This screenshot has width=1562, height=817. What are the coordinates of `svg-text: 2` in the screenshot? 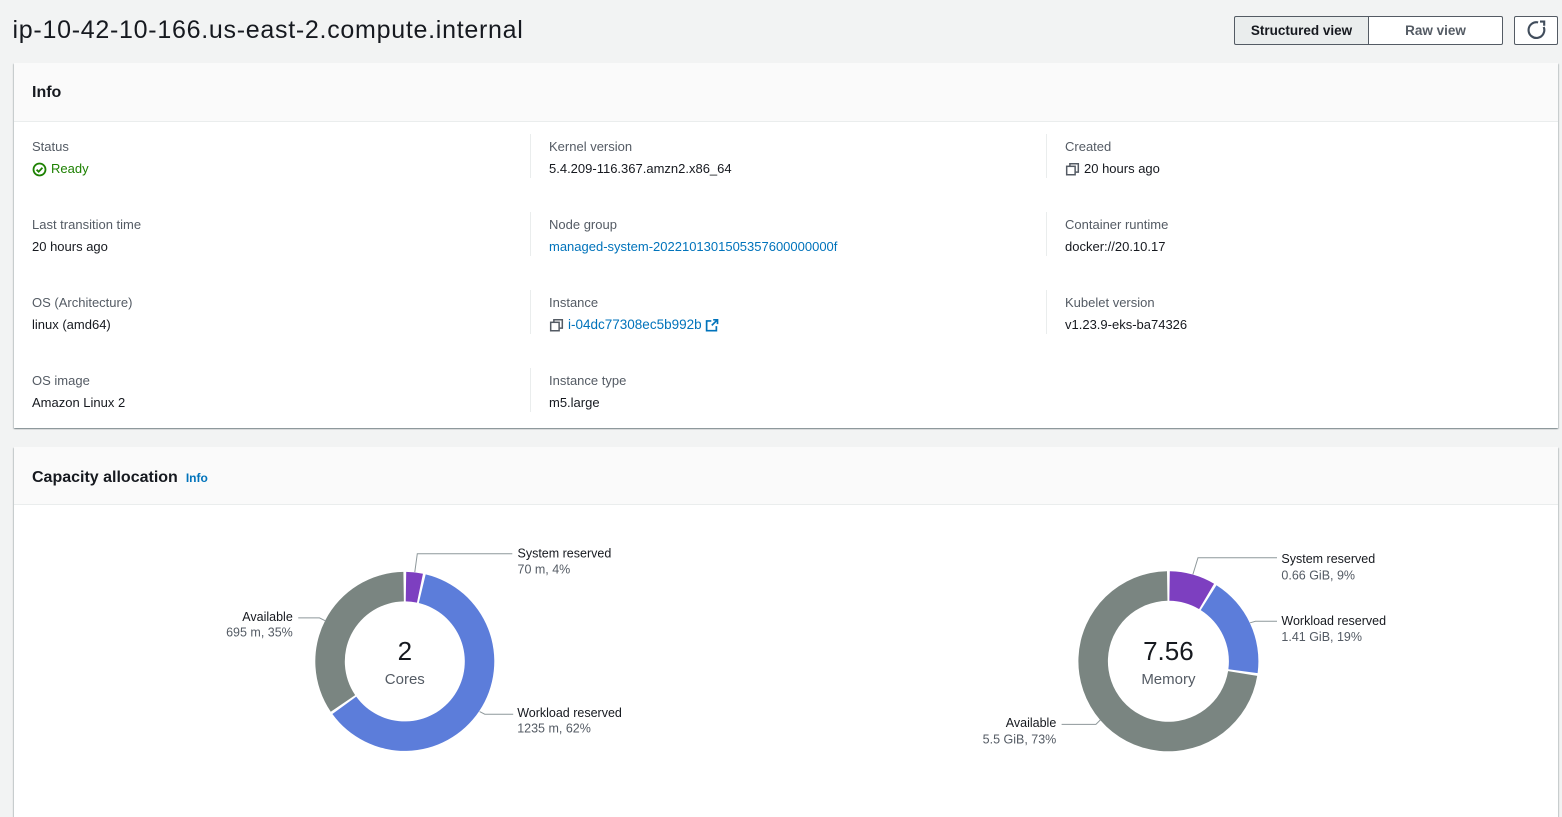 It's located at (405, 651).